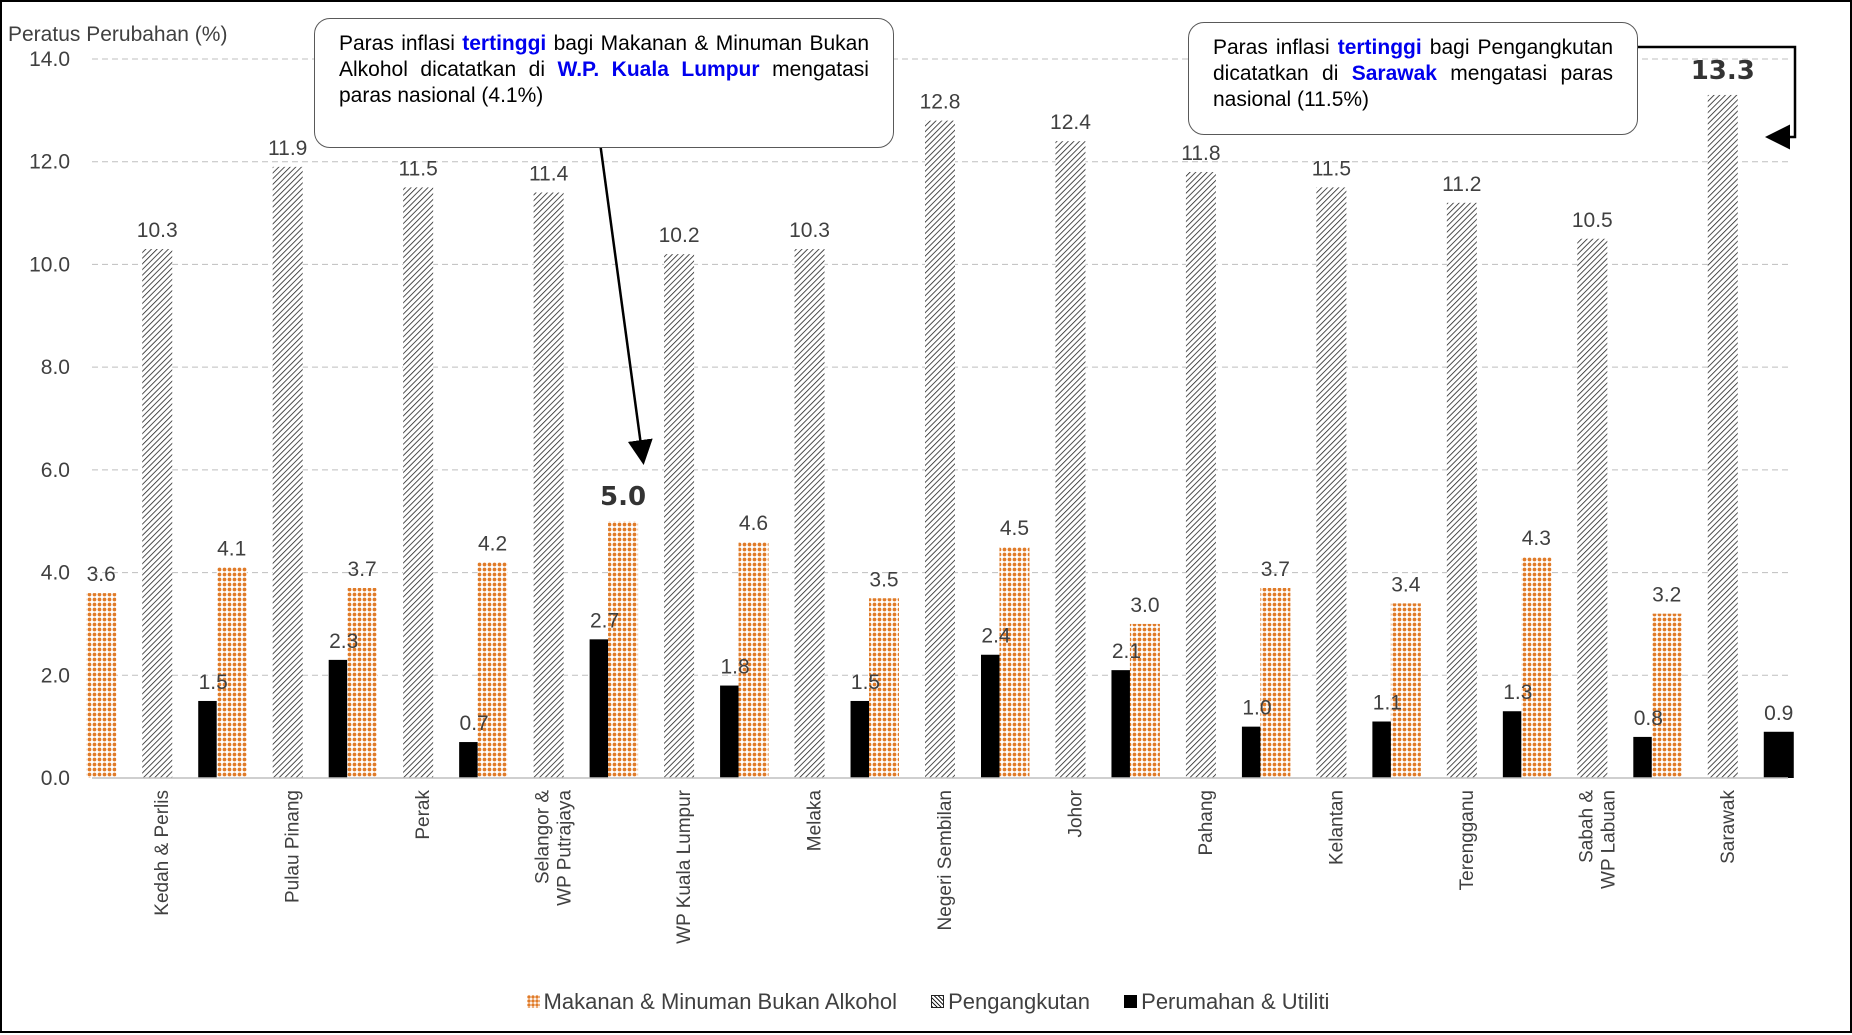 The width and height of the screenshot is (1852, 1035). I want to click on data-label: 1.3, so click(1517, 692).